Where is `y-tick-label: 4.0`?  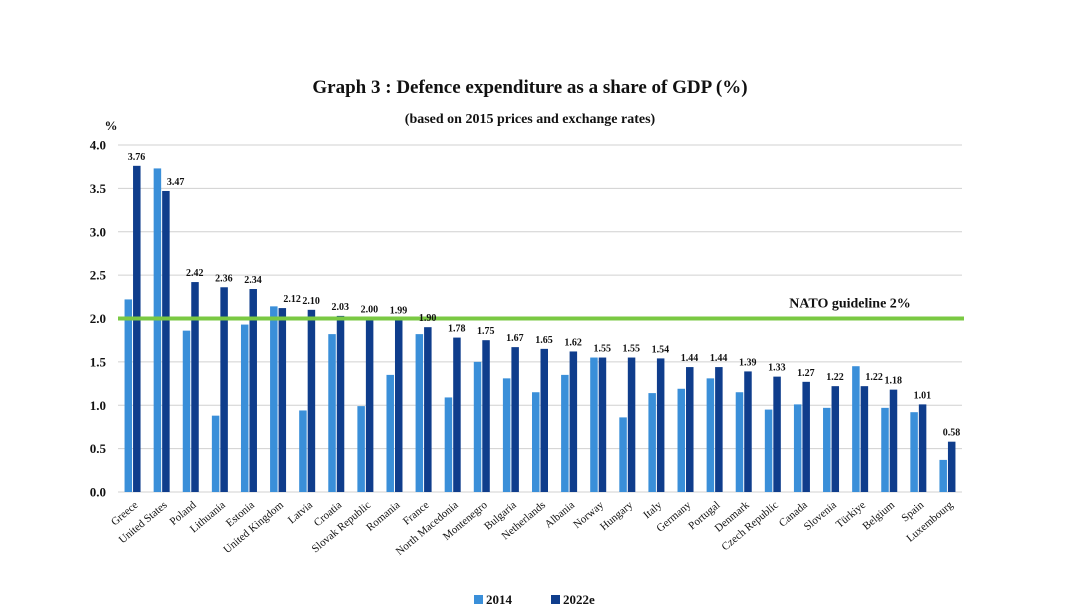 y-tick-label: 4.0 is located at coordinates (98, 145).